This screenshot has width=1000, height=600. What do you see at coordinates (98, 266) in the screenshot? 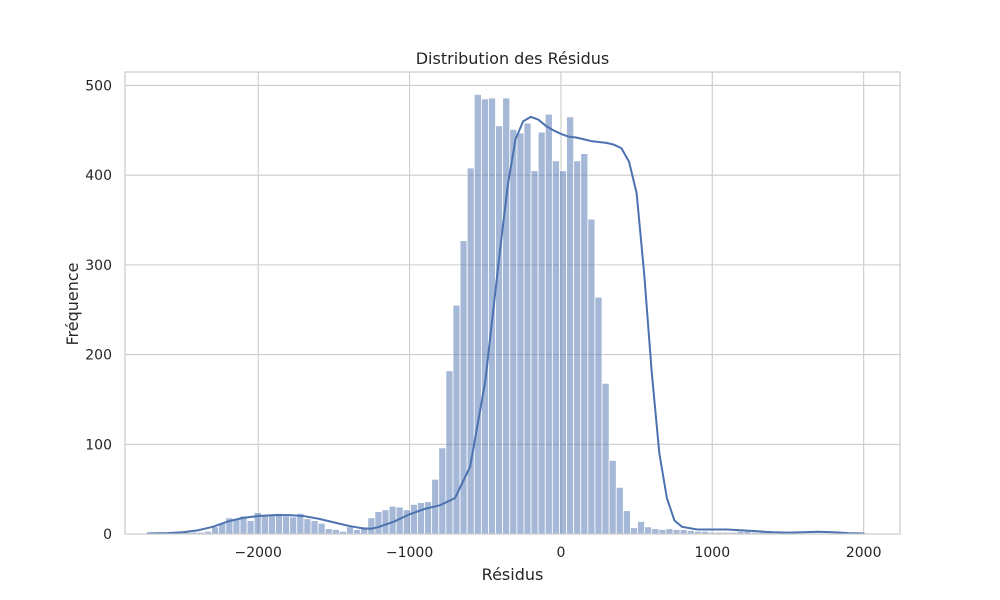
I see `y-tick-label: 300` at bounding box center [98, 266].